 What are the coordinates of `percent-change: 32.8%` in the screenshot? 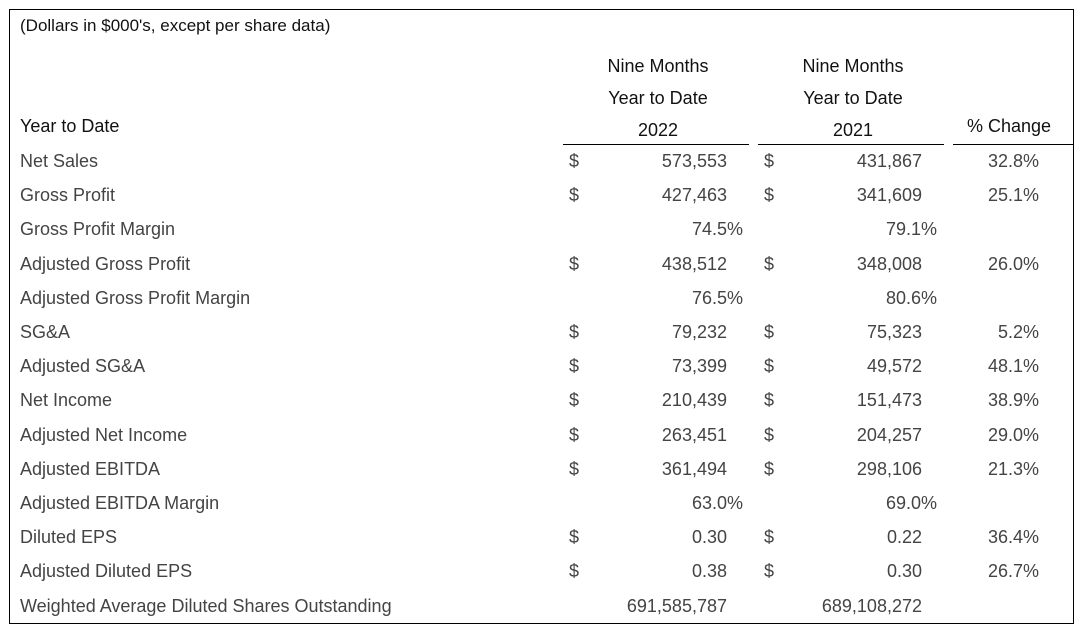 It's located at (1013, 161).